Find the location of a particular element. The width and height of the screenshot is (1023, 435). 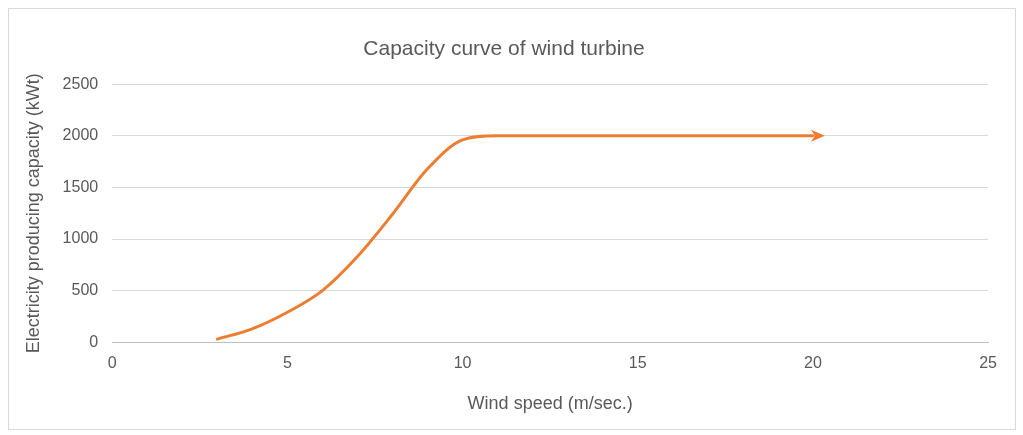

y-tick-label: 2500 is located at coordinates (80, 83).